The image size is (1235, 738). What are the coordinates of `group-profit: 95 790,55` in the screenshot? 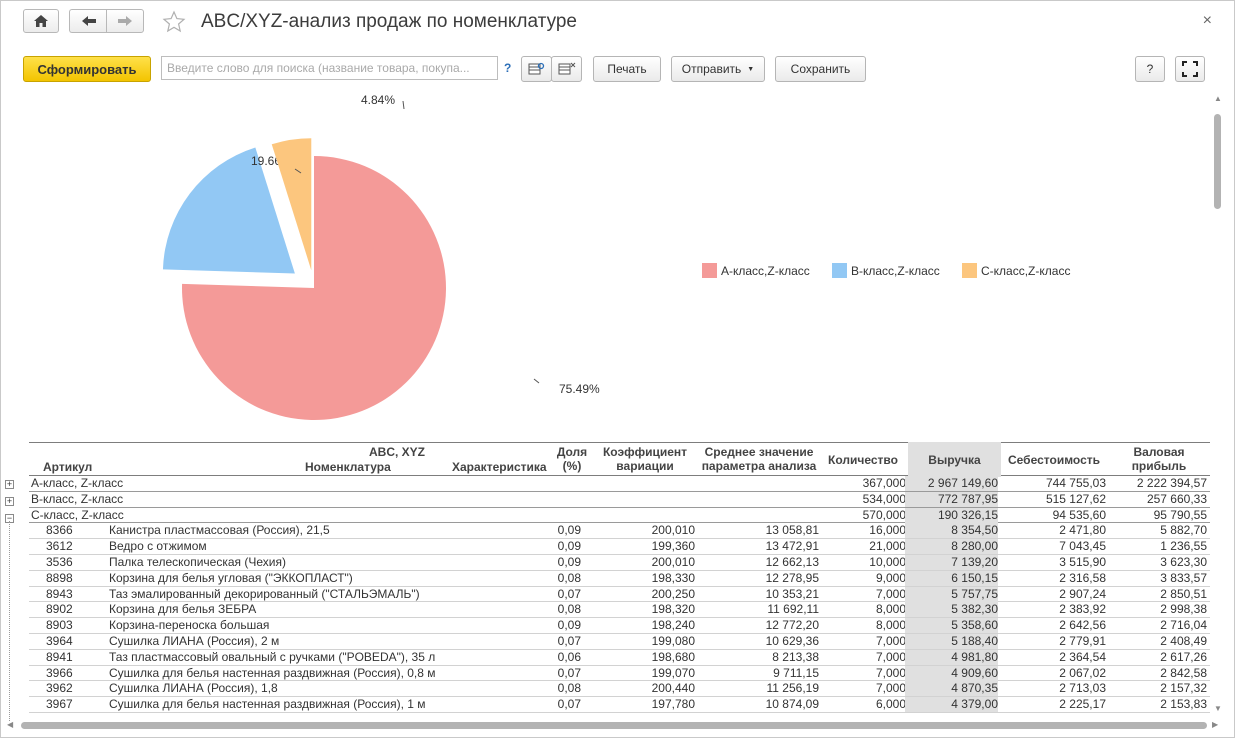 It's located at (1180, 514).